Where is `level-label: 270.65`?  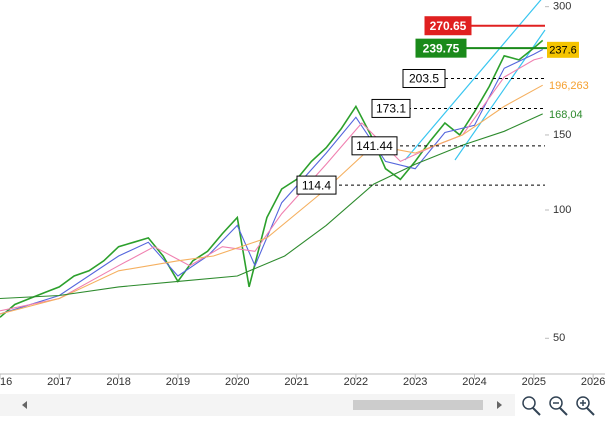
level-label: 270.65 is located at coordinates (448, 26).